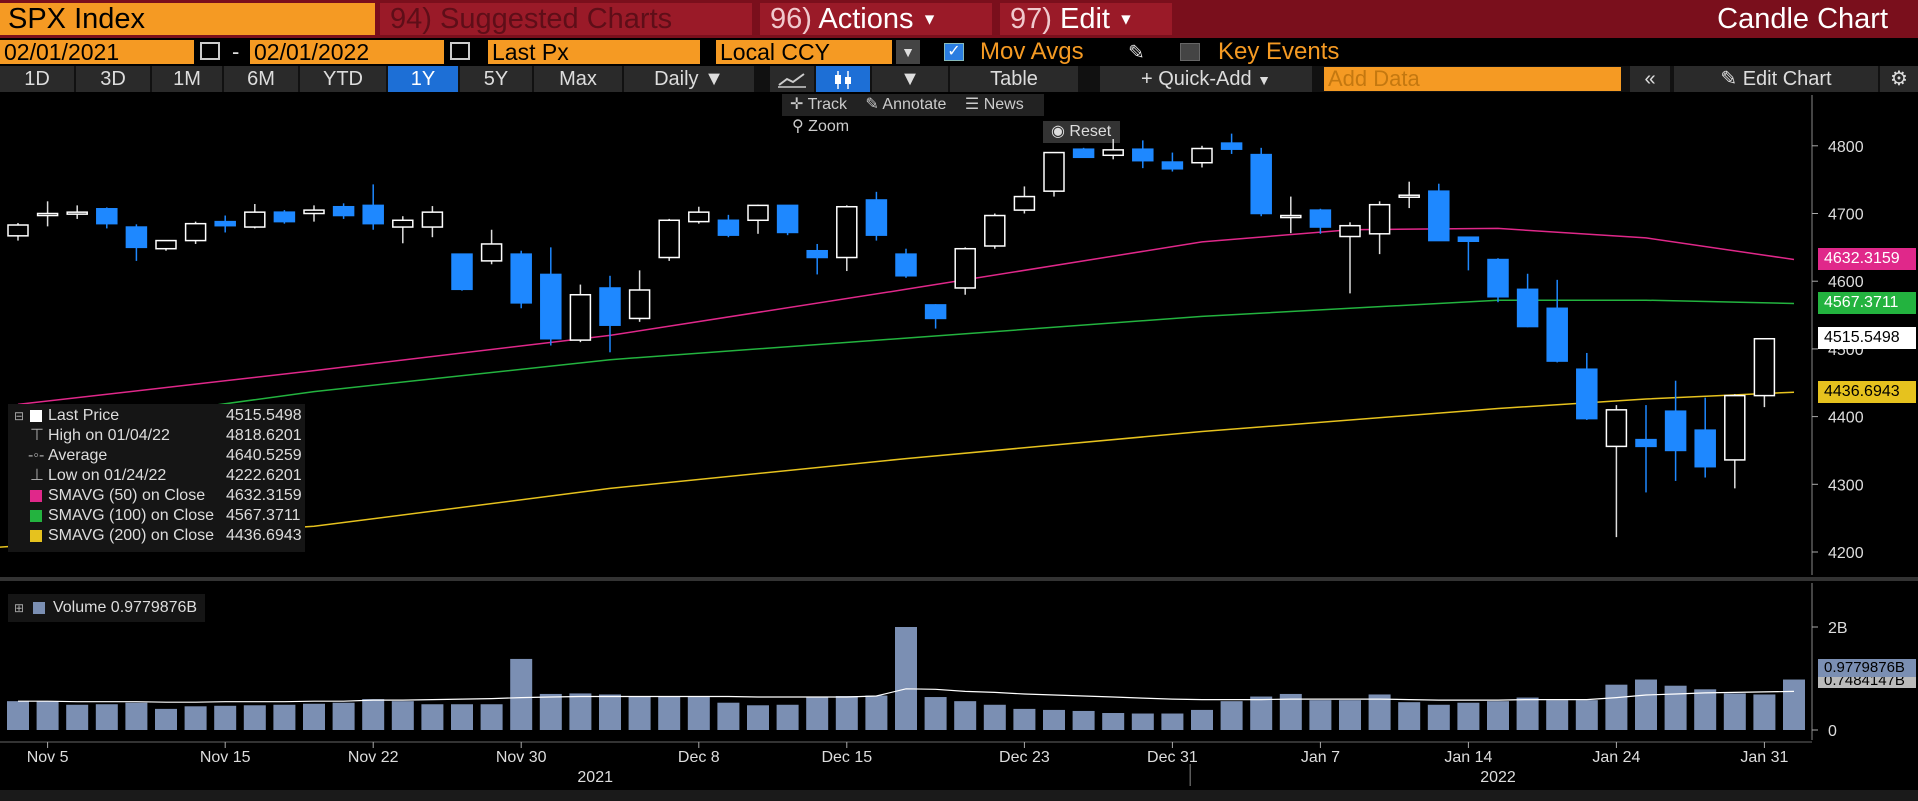  I want to click on period-select: Daily ▼, so click(689, 79).